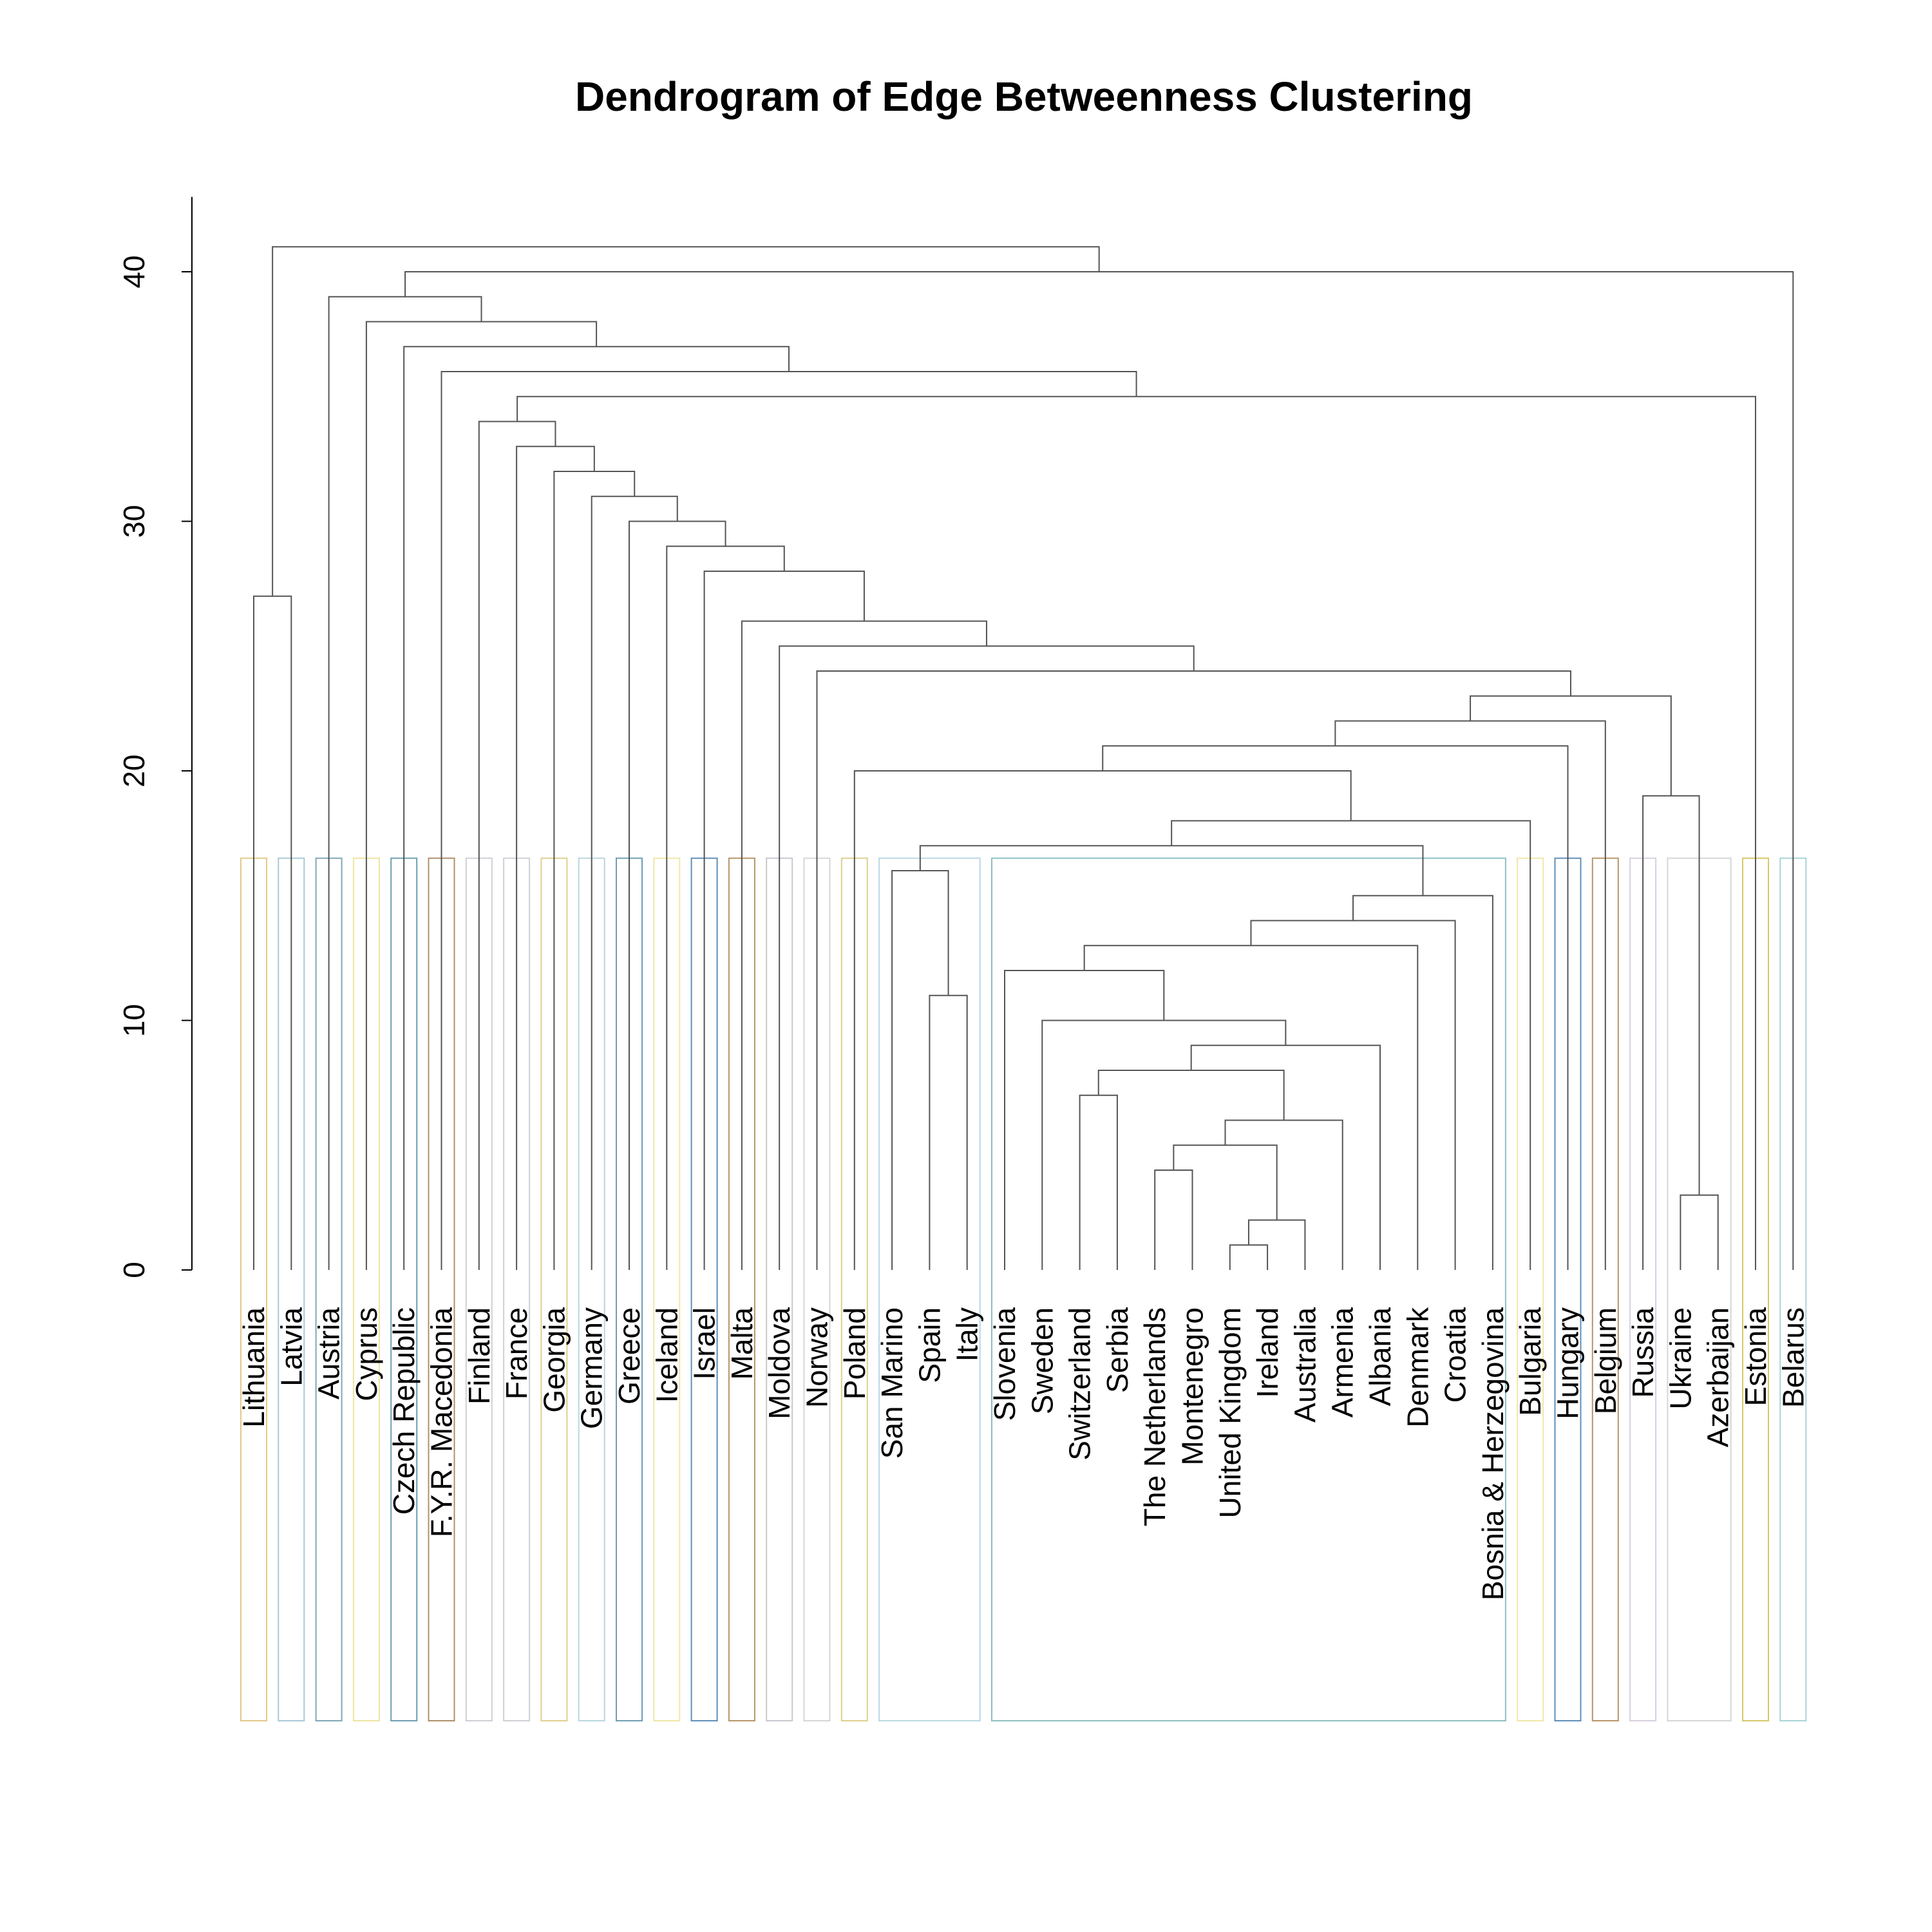 This screenshot has width=1932, height=1932. What do you see at coordinates (930, 1345) in the screenshot?
I see `leaf-label: Spain` at bounding box center [930, 1345].